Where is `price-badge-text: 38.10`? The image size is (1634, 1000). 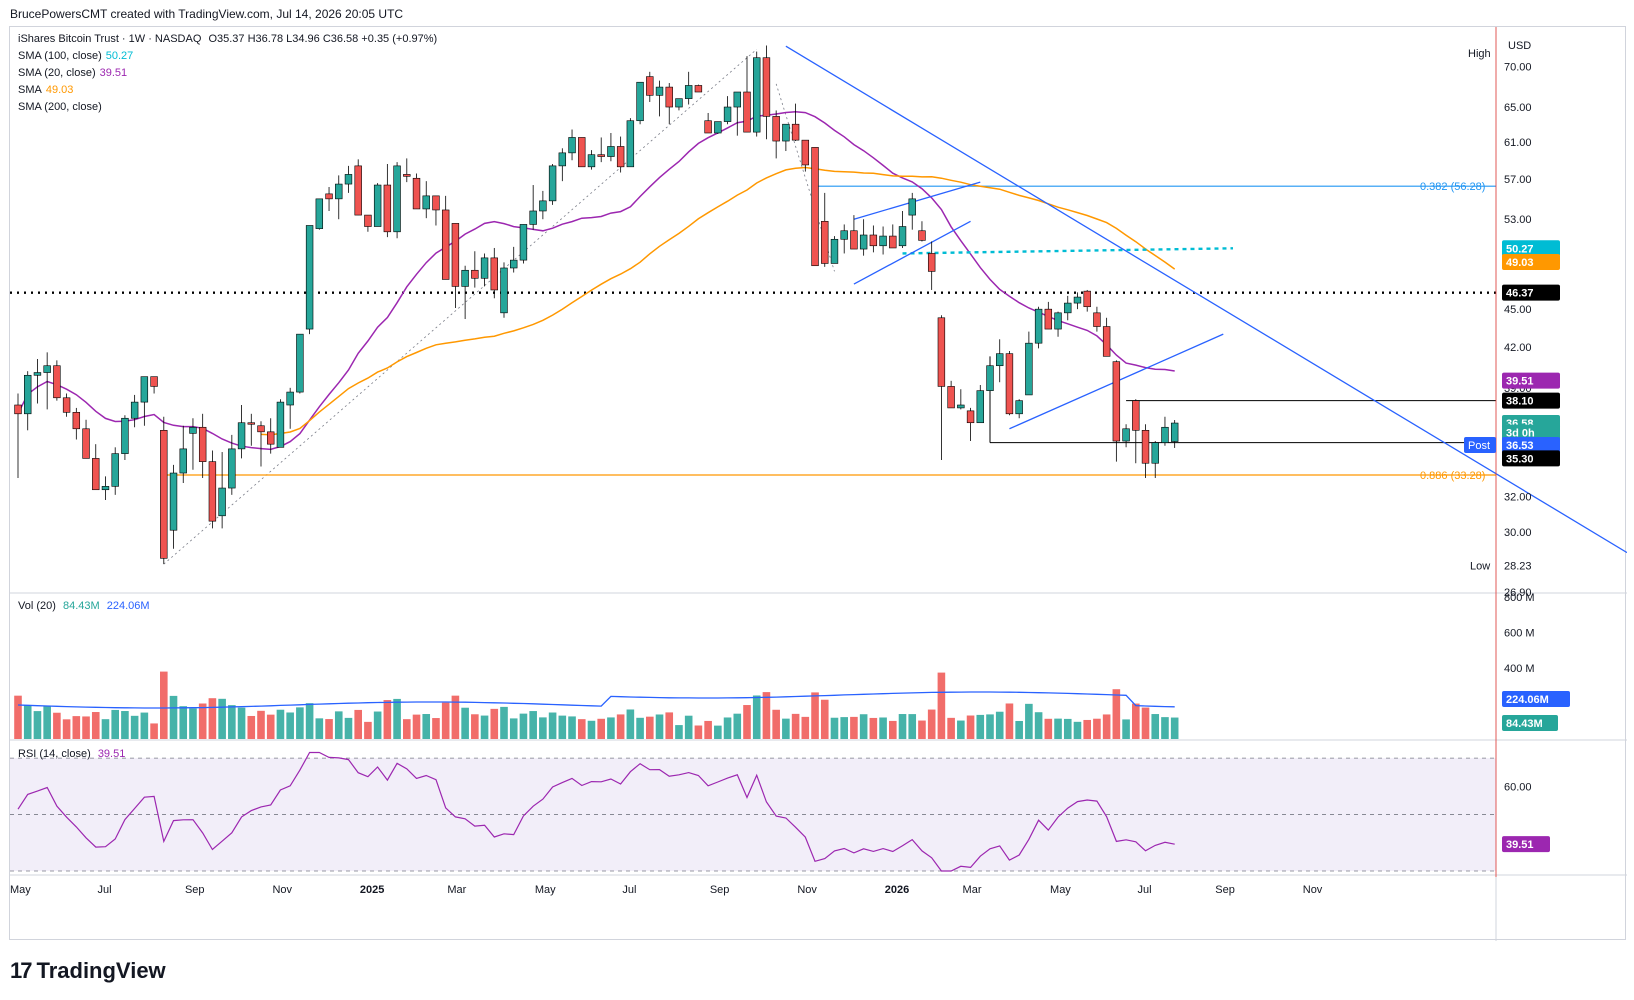
price-badge-text: 38.10 is located at coordinates (1520, 402).